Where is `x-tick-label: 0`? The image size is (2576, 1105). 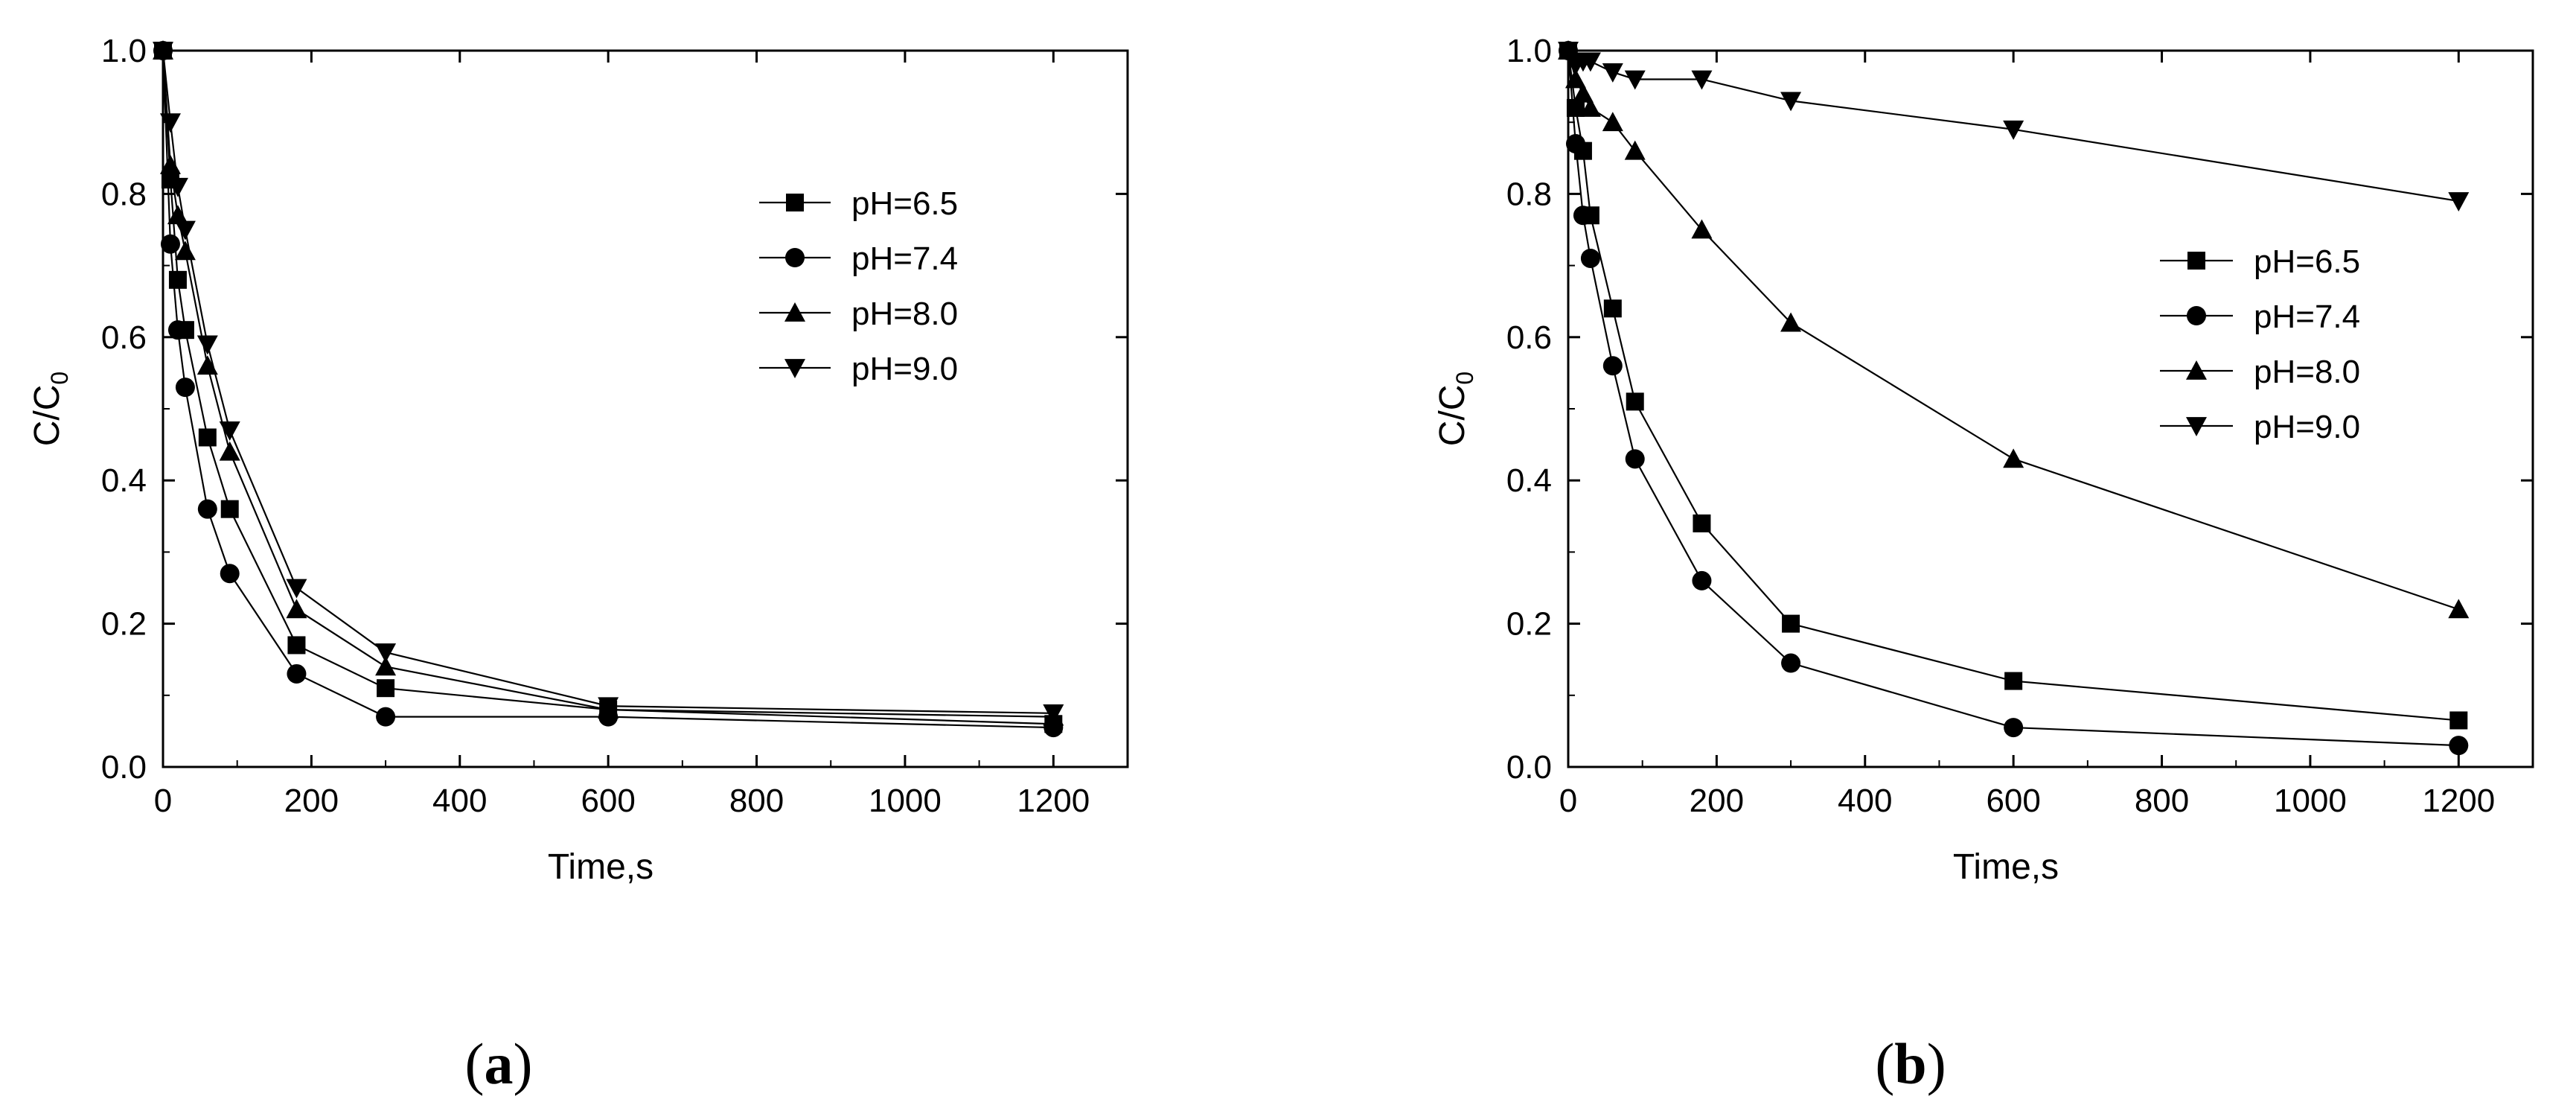 x-tick-label: 0 is located at coordinates (163, 801).